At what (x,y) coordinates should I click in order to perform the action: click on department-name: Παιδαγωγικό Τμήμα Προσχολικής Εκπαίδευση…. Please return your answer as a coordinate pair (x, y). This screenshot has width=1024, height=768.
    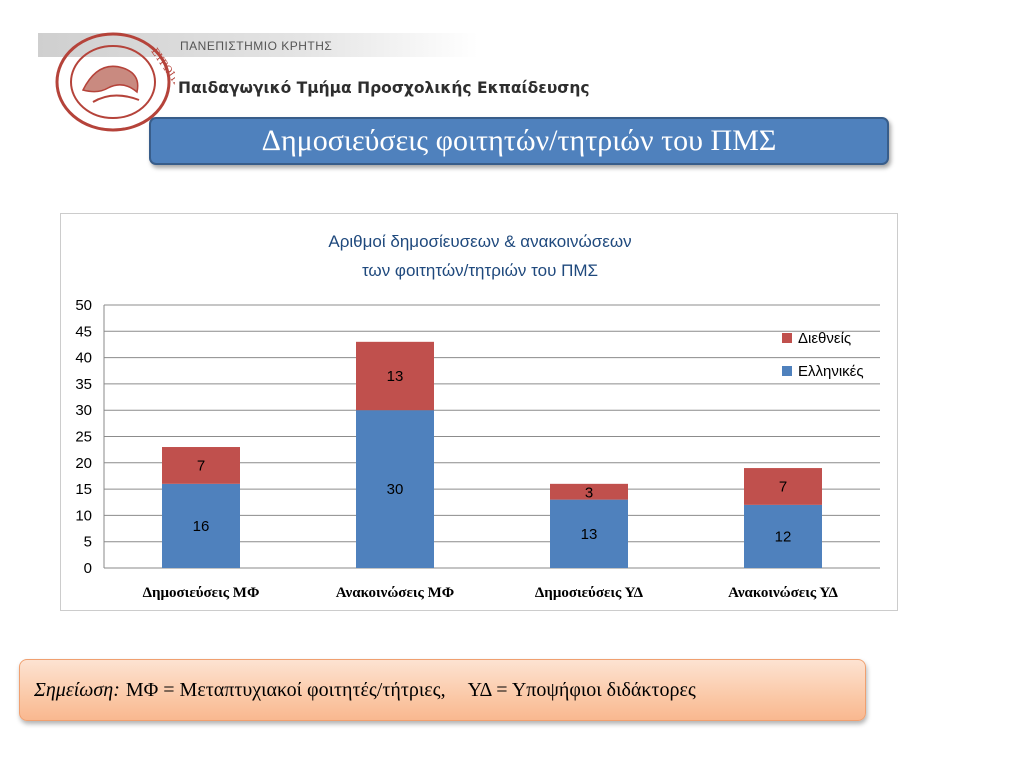
    Looking at the image, I should click on (384, 88).